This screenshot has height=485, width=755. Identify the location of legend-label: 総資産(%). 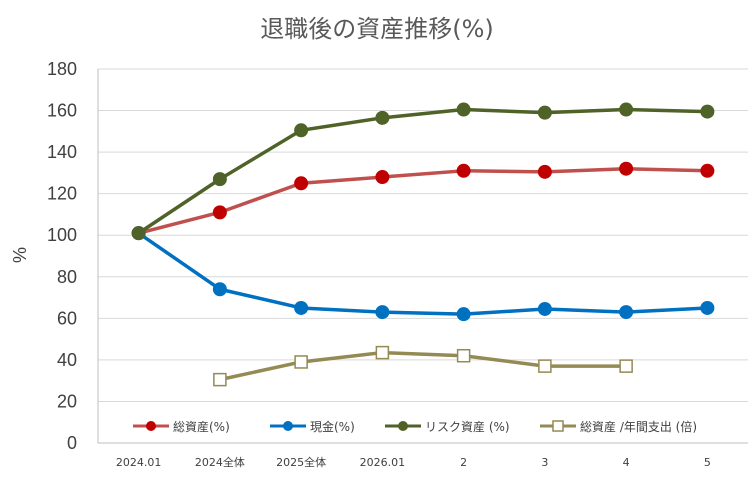
(201, 426).